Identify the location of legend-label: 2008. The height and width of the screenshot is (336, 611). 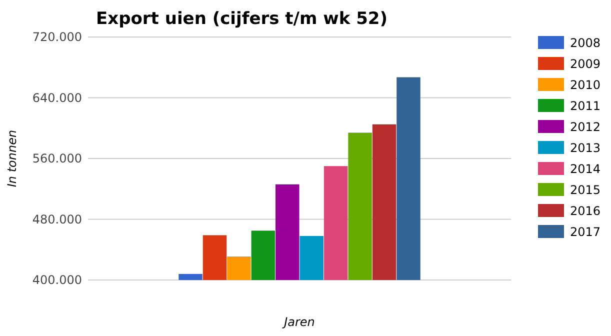
(585, 43).